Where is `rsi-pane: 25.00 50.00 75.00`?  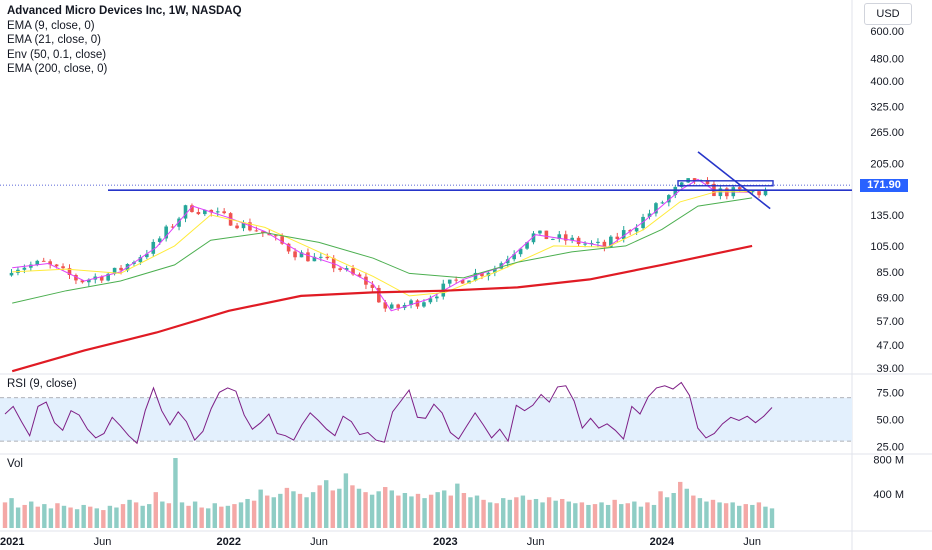
rsi-pane: 25.00 50.00 75.00 is located at coordinates (452, 417).